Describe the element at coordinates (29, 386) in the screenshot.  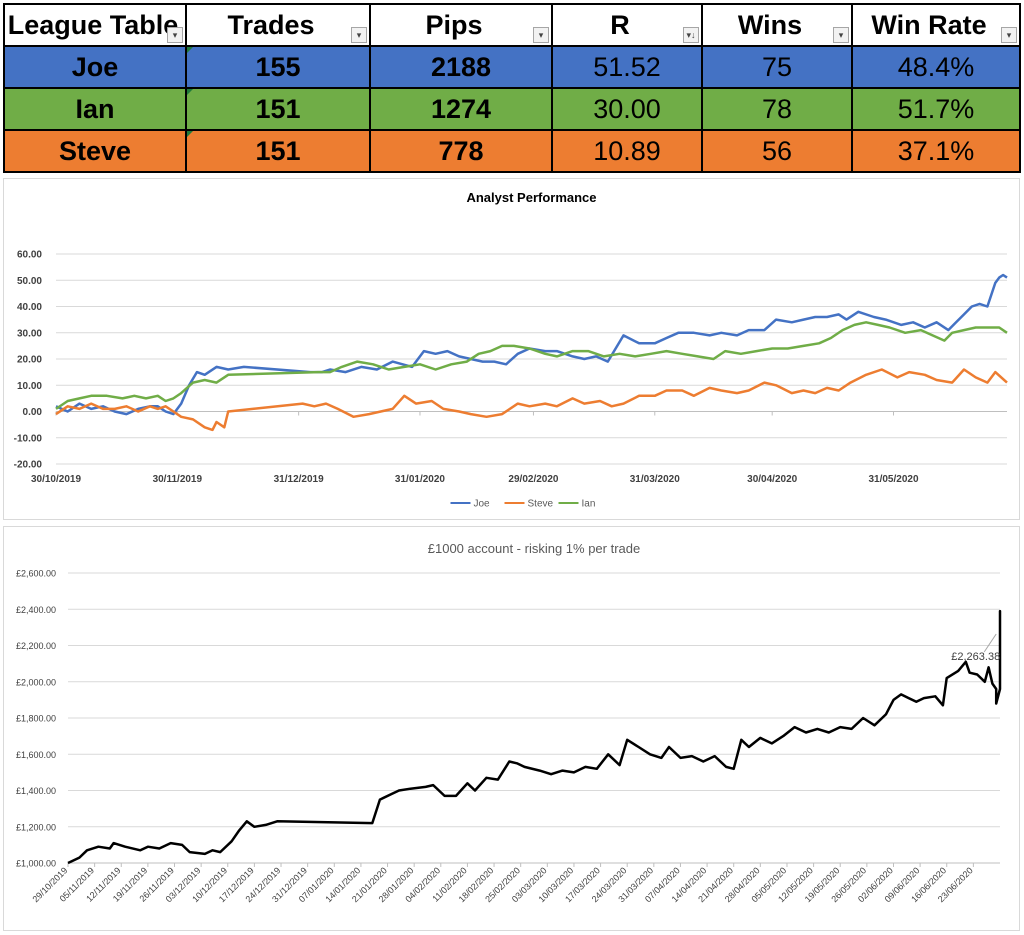
I see `y-tick-label: 10.00` at that location.